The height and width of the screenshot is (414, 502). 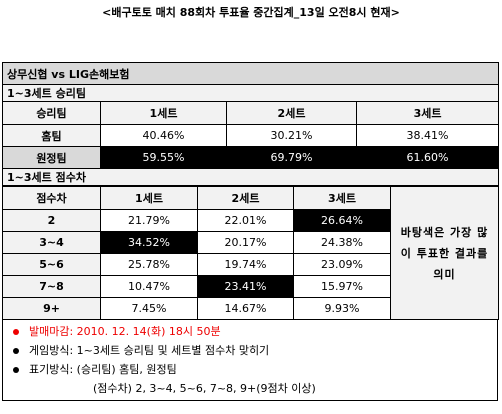 What do you see at coordinates (342, 220) in the screenshot?
I see `cell: 26.64%` at bounding box center [342, 220].